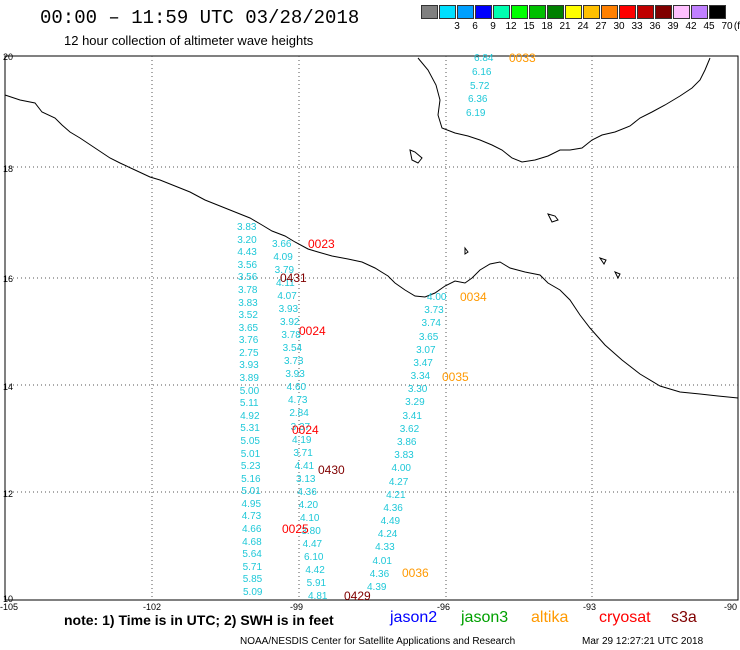  I want to click on pass-time-label: 0430, so click(331, 470).